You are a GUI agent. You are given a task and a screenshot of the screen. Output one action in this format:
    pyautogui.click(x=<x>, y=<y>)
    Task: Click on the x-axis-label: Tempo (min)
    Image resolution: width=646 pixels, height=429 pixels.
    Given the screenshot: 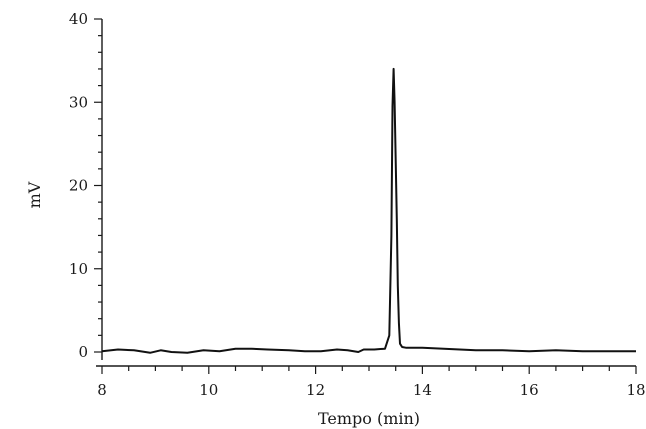 What is the action you would take?
    pyautogui.click(x=369, y=418)
    